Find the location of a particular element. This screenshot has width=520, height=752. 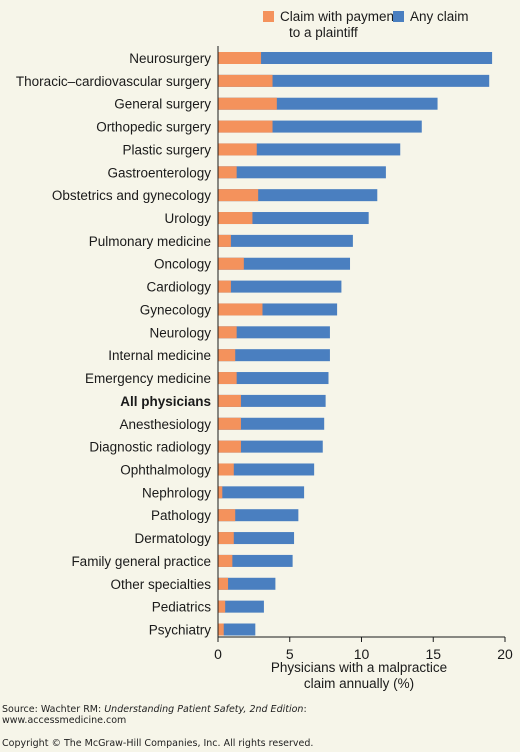

x-tick-label: 10 is located at coordinates (362, 654).